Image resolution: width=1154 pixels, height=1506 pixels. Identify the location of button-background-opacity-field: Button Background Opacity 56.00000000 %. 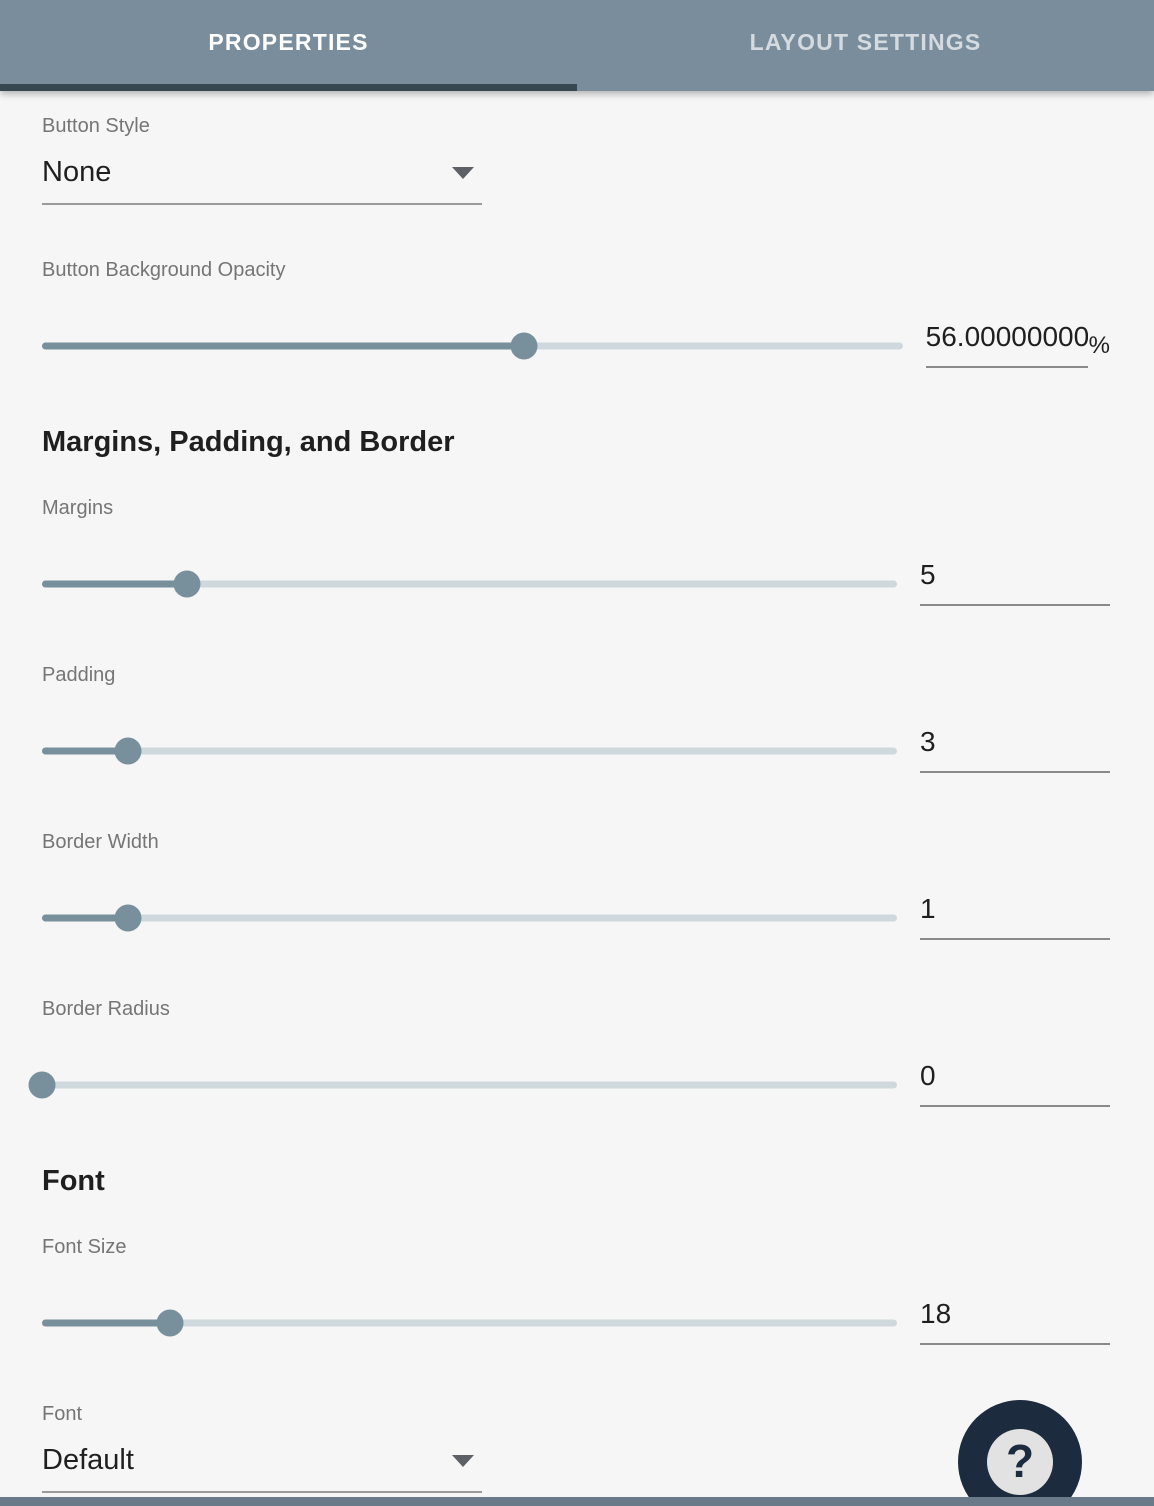
(576, 314).